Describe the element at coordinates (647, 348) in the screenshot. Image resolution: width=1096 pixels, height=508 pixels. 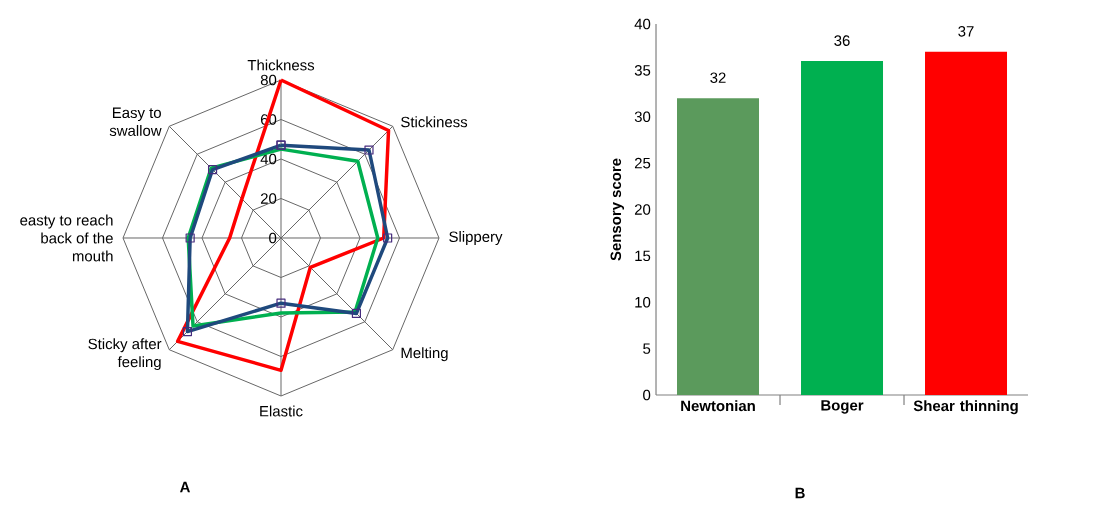
I see `y-tick-label: 5` at that location.